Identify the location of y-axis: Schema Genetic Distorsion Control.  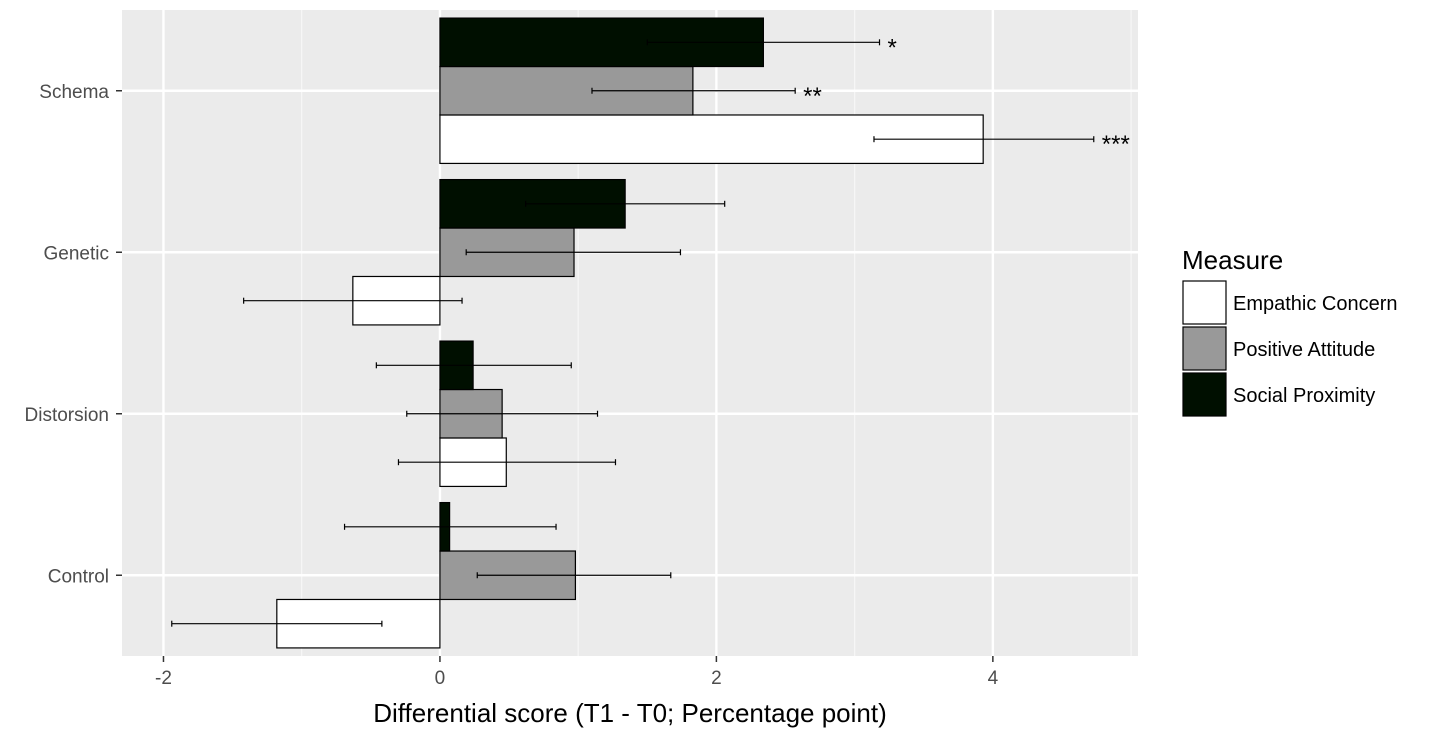
(73, 334).